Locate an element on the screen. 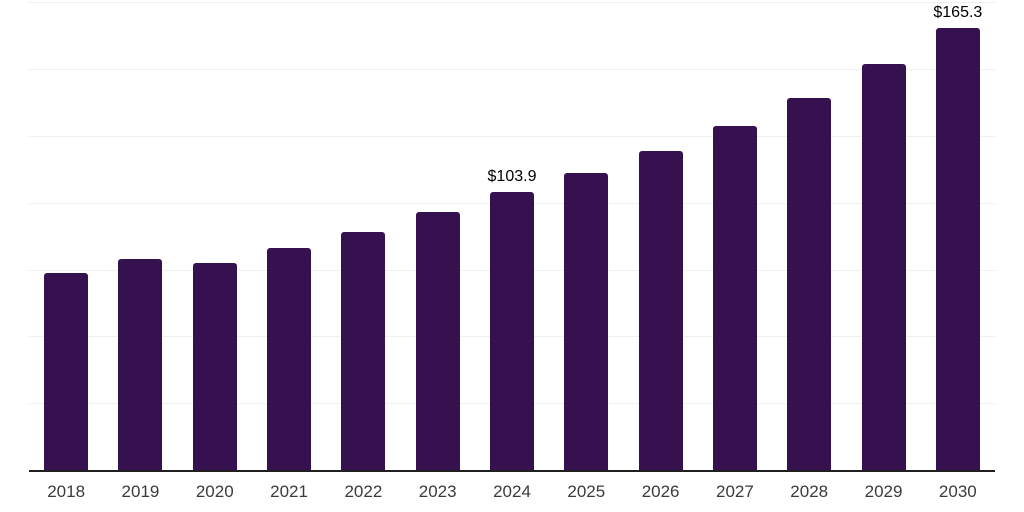 The width and height of the screenshot is (1024, 512). x-tick-label-2029: 2029 is located at coordinates (883, 491).